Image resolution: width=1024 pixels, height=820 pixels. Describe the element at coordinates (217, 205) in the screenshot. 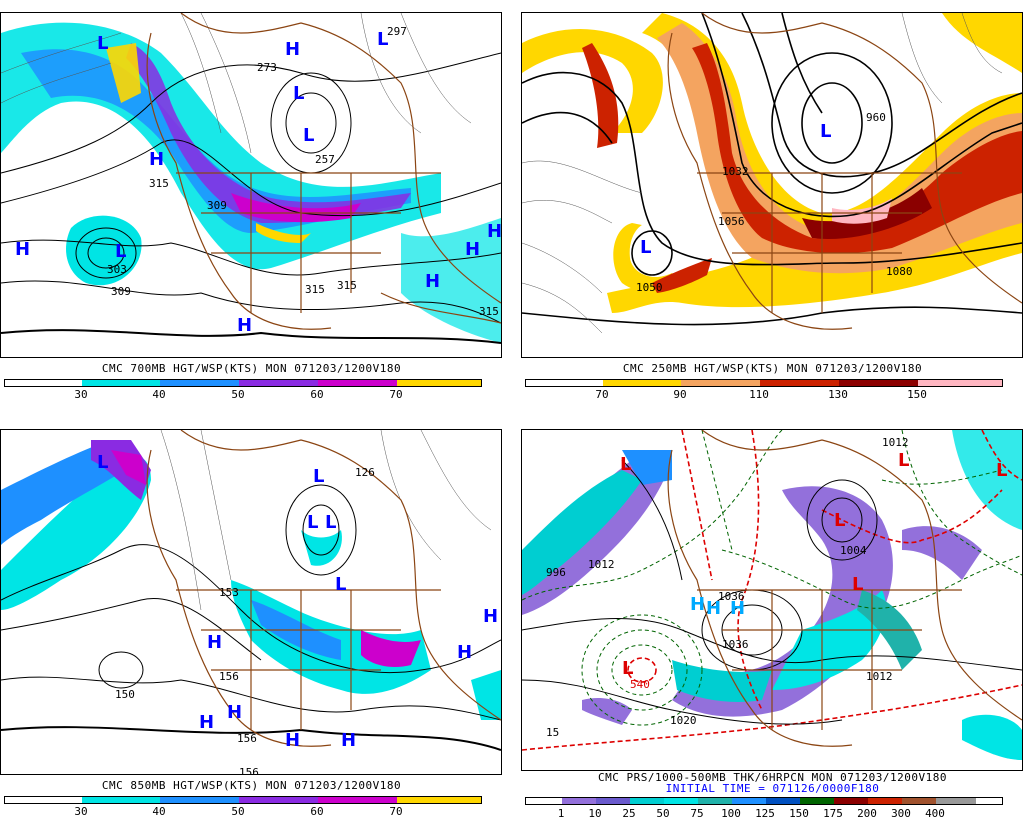

I see `contour-value-label: 309` at that location.